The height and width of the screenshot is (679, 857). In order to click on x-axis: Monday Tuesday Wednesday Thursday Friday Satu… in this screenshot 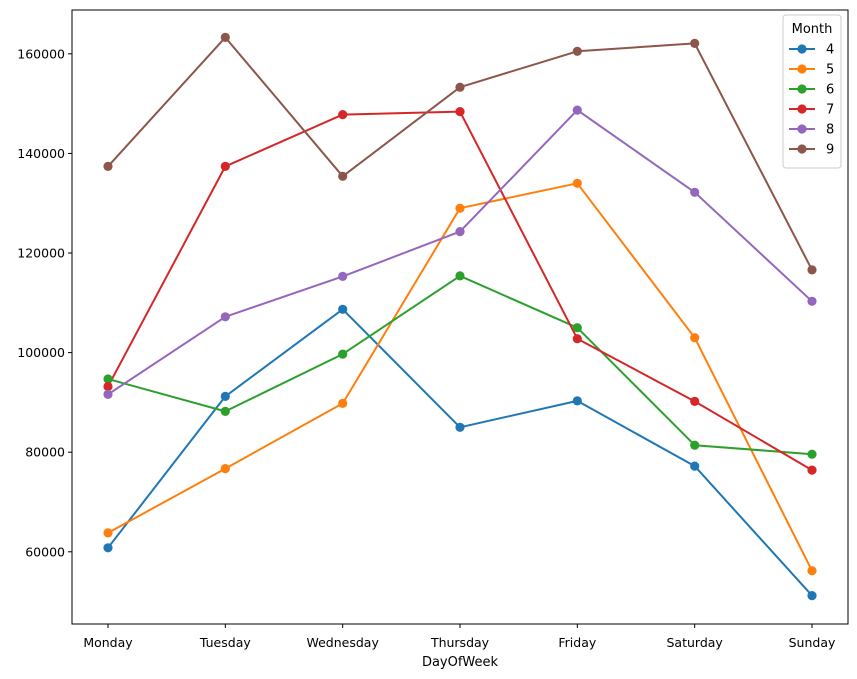, I will do `click(459, 637)`.